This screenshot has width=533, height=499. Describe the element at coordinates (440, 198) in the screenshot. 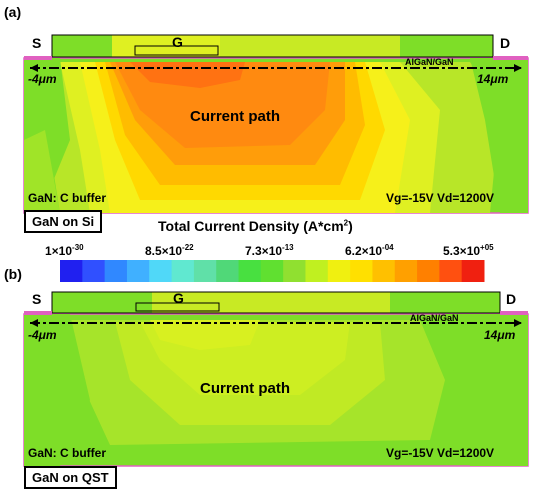

I see `panel-a-bias-label: Vg=-15V Vd=1200V` at that location.